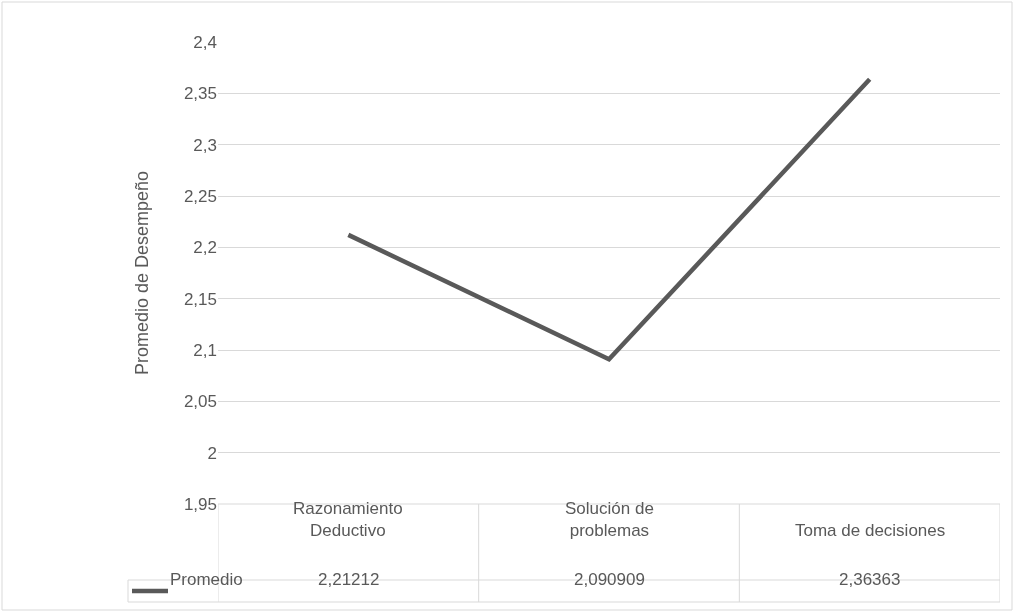 The width and height of the screenshot is (1014, 612). What do you see at coordinates (349, 579) in the screenshot?
I see `data-label: 2,21212` at bounding box center [349, 579].